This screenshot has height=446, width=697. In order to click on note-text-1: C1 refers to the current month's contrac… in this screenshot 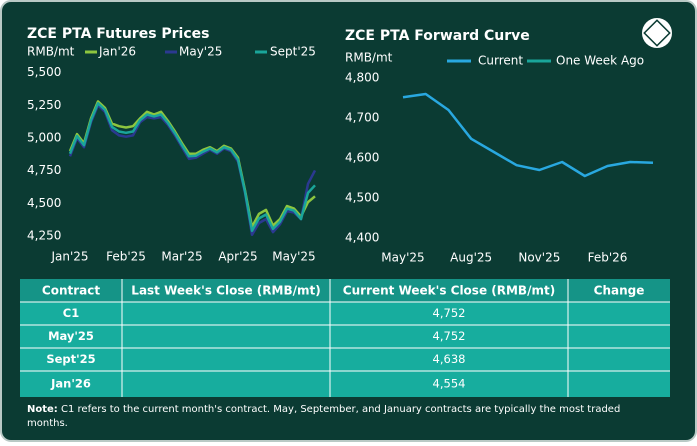, I will do `click(340, 409)`.